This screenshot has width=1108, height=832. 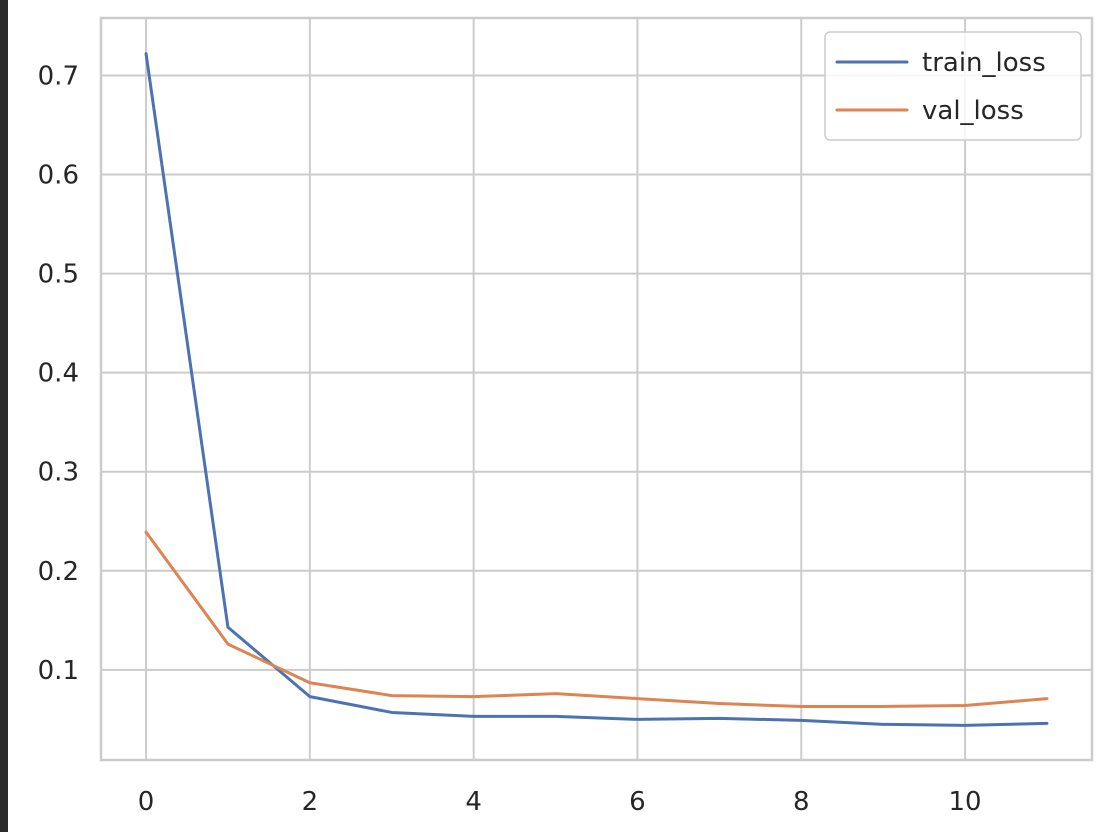 I want to click on y-tick-label: 0.2, so click(x=58, y=572).